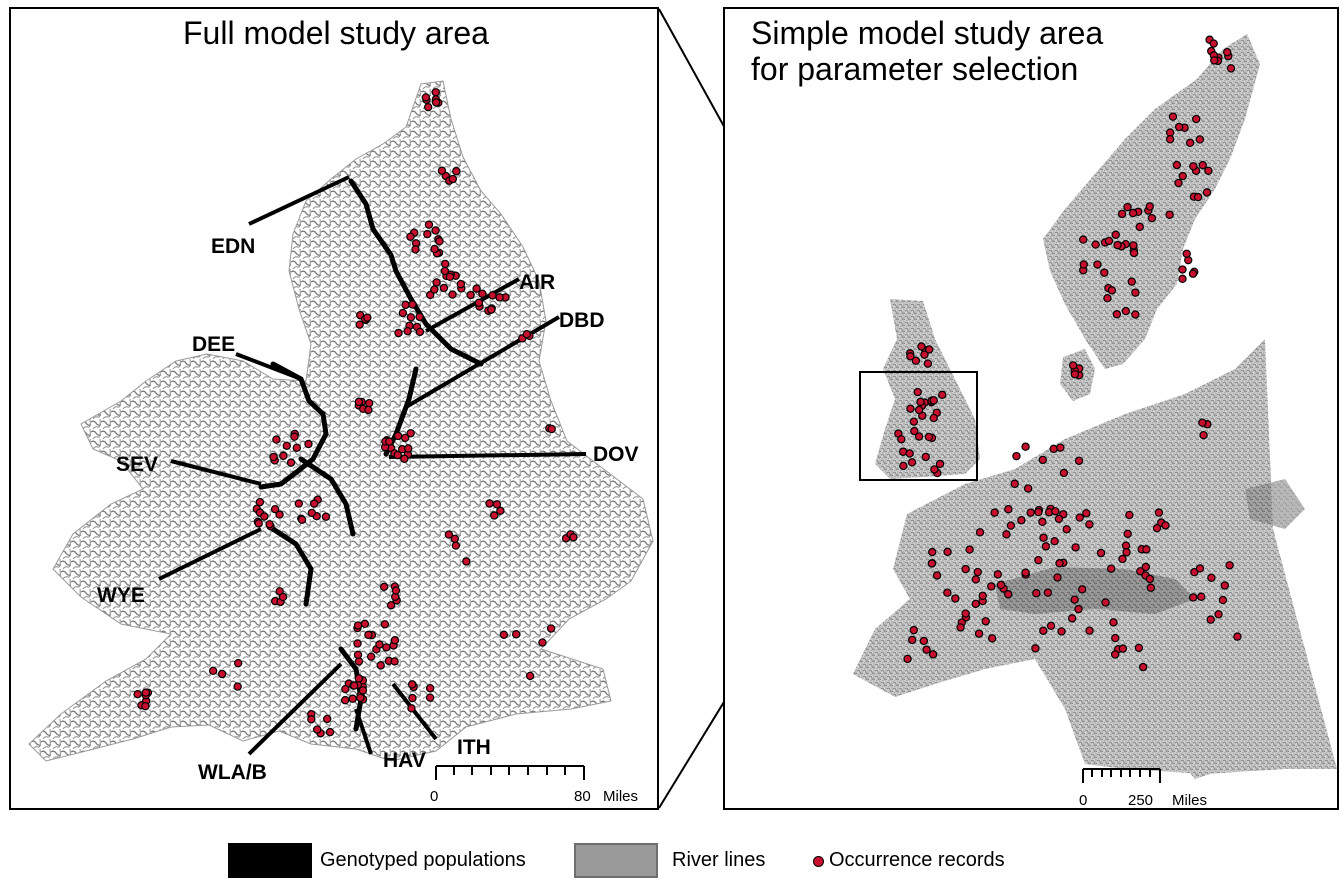 Image resolution: width=1341 pixels, height=888 pixels. What do you see at coordinates (1121, 775) in the screenshot?
I see `scale-bar-right` at bounding box center [1121, 775].